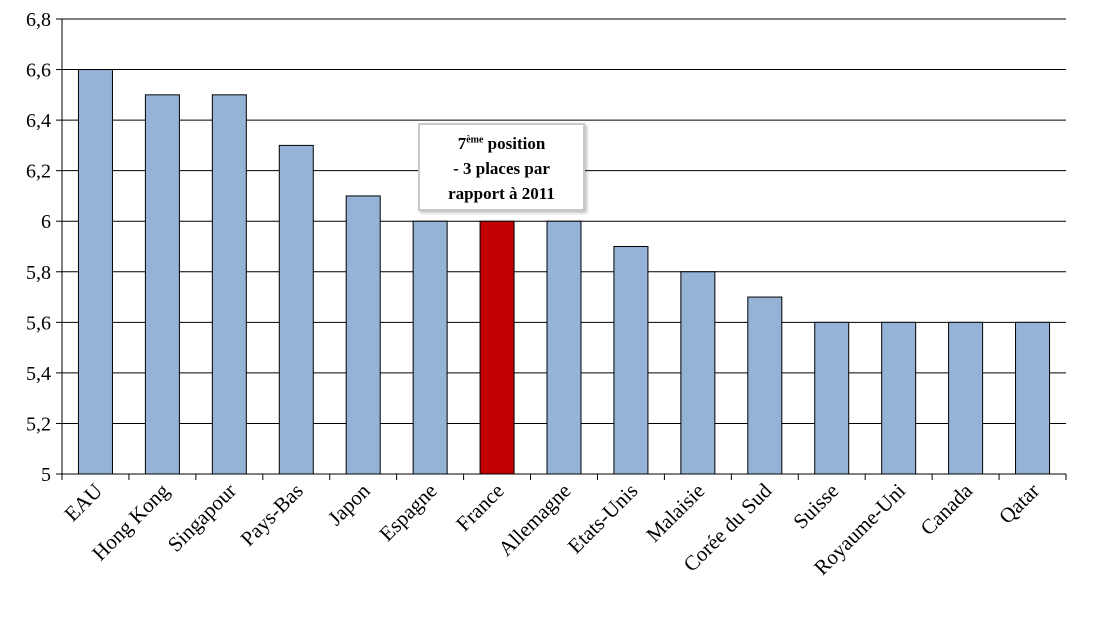  What do you see at coordinates (202, 518) in the screenshot?
I see `x-tick-label: Singapour` at bounding box center [202, 518].